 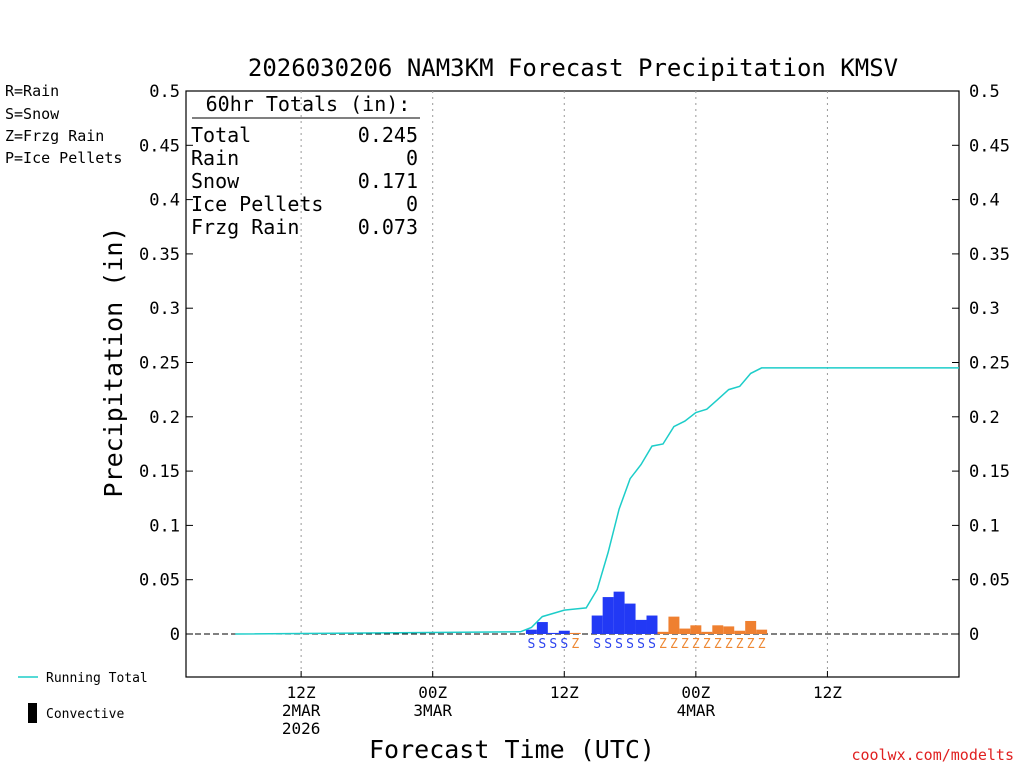 I want to click on y-tick-label-right: 0.05, so click(x=989, y=581).